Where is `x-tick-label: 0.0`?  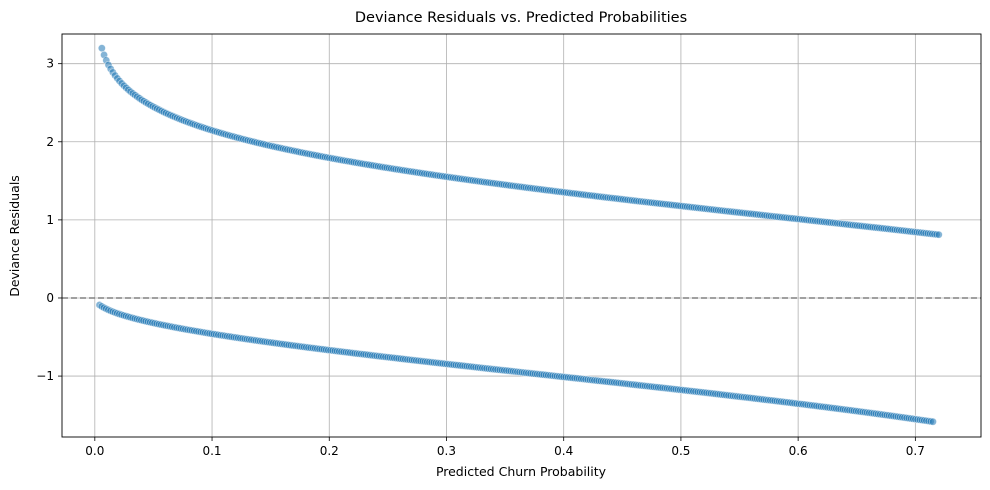
x-tick-label: 0.0 is located at coordinates (94, 451).